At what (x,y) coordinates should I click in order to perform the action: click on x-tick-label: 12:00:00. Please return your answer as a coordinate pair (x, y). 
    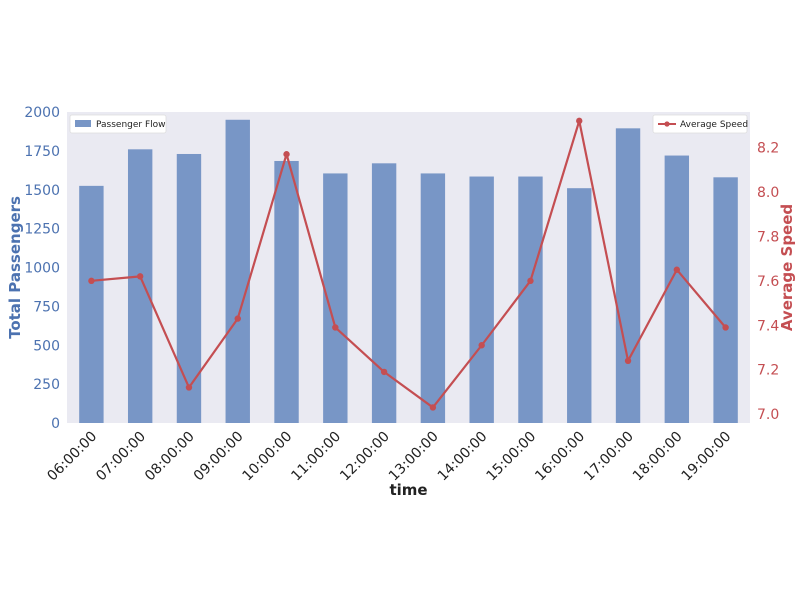
    Looking at the image, I should click on (365, 457).